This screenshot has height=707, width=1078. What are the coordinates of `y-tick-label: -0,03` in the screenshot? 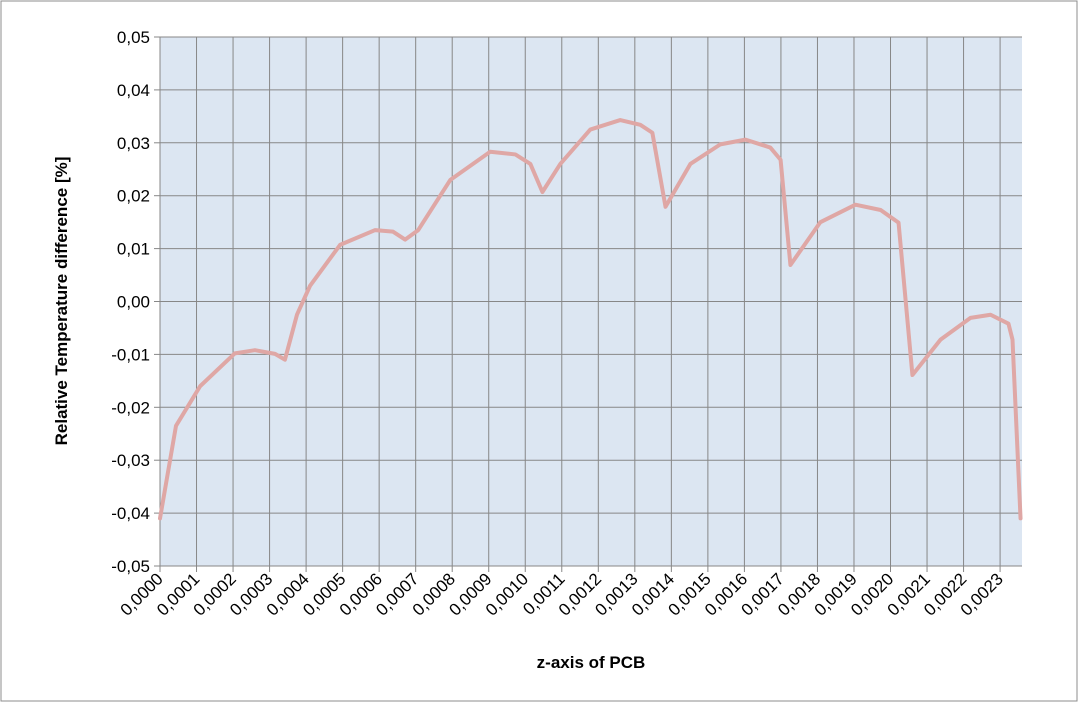 It's located at (130, 460).